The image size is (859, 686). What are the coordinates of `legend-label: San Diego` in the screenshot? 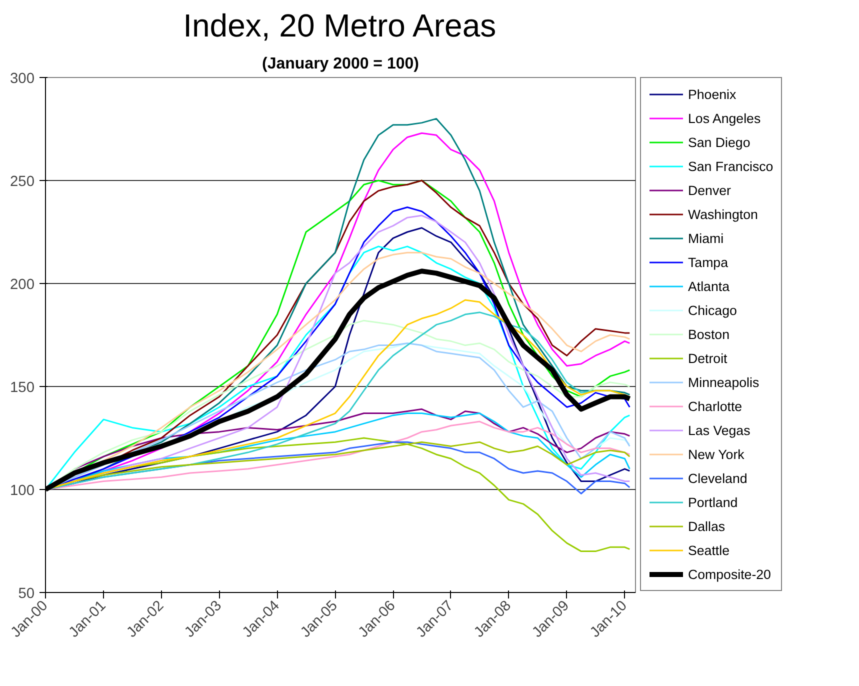 It's located at (719, 142).